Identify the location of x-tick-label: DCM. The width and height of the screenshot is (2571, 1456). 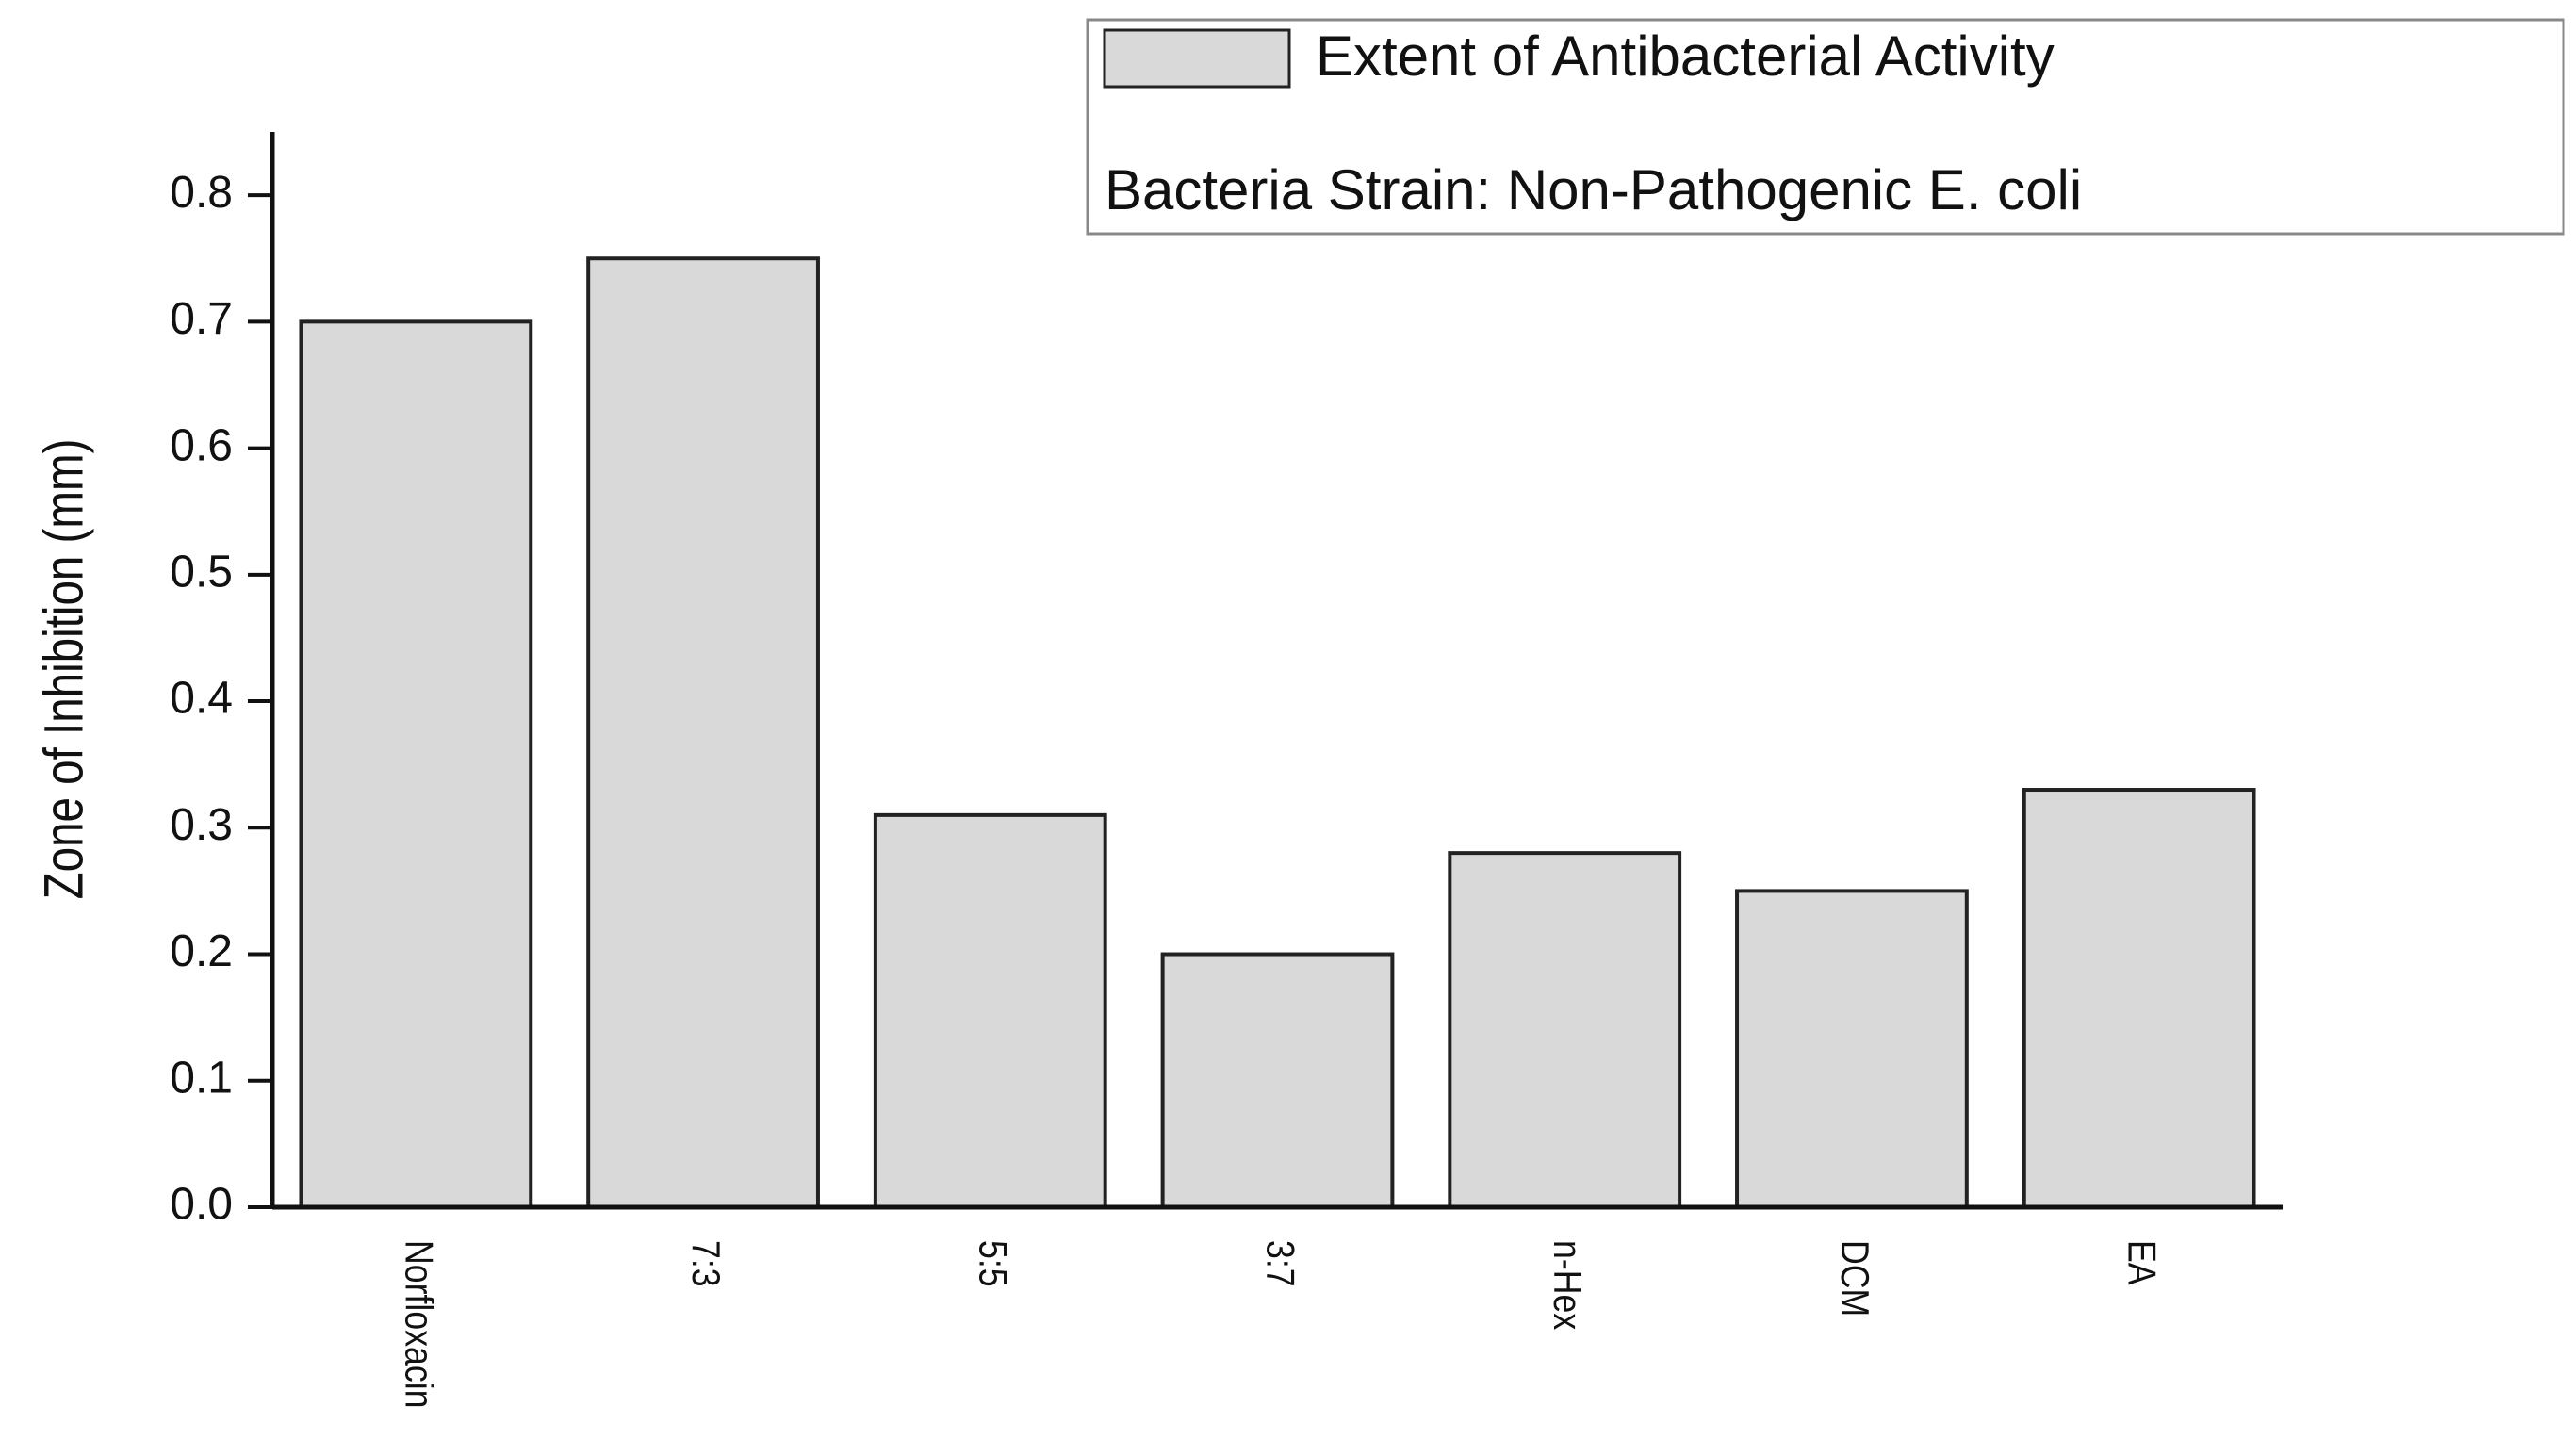
(1853, 1278).